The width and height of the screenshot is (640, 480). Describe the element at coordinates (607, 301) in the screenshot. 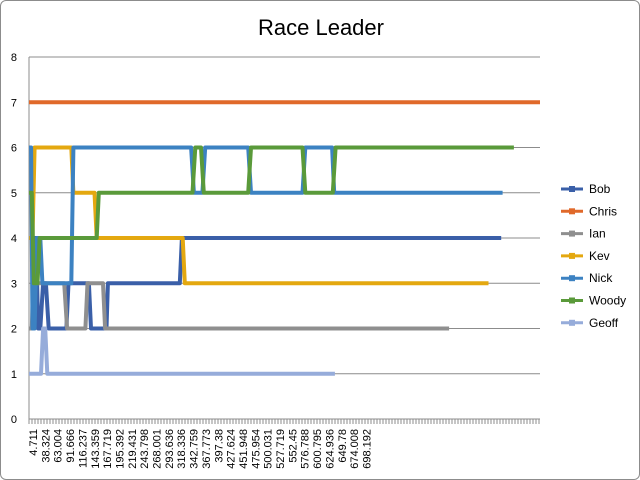

I see `legend-label-woody: Woody` at that location.